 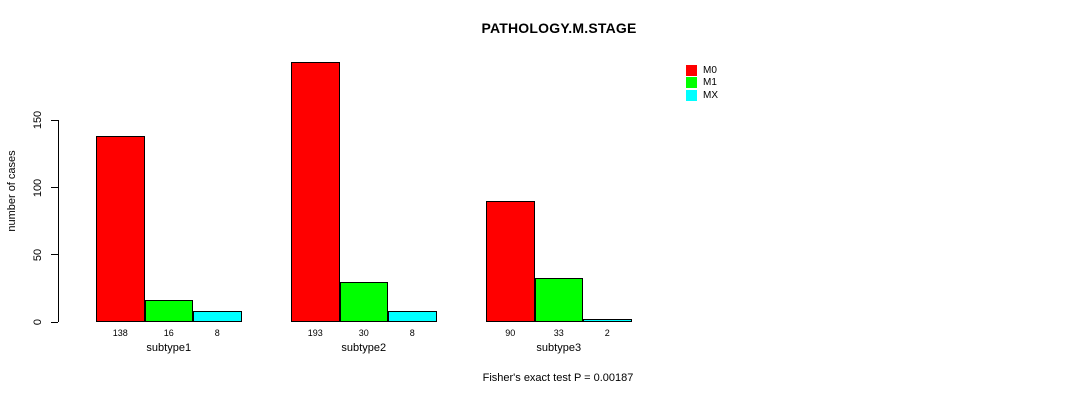 I want to click on bar-m0-subtype3, so click(x=510, y=261).